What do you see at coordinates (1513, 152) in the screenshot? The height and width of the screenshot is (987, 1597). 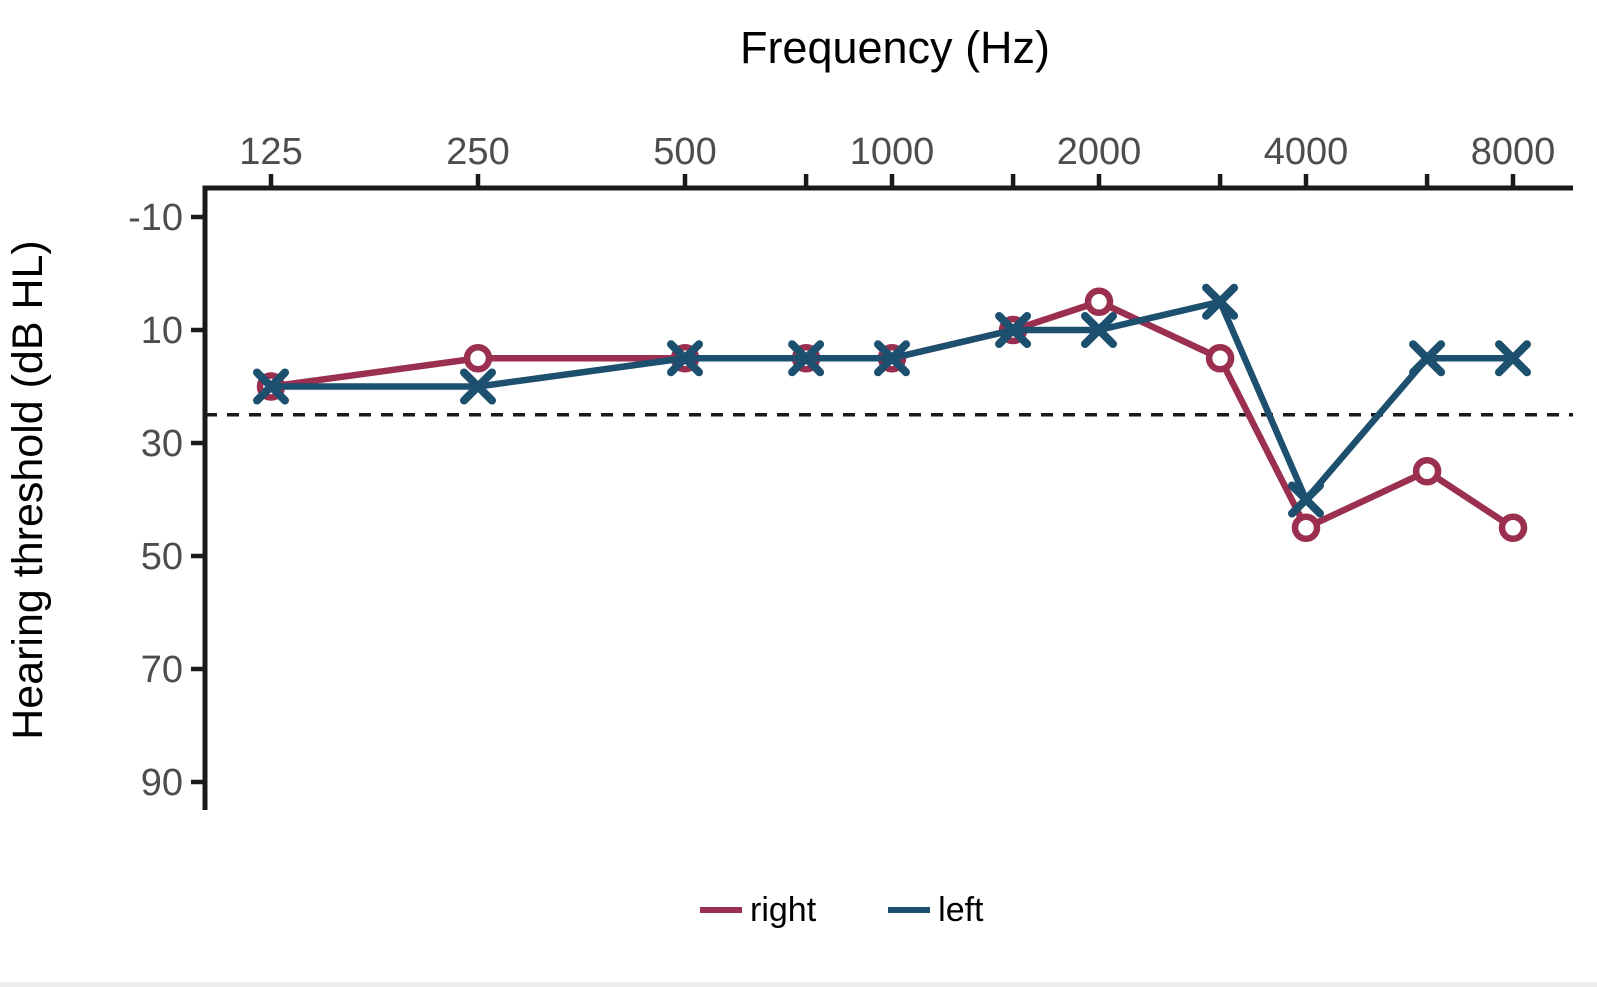 I see `x-tick-label: 8000` at bounding box center [1513, 152].